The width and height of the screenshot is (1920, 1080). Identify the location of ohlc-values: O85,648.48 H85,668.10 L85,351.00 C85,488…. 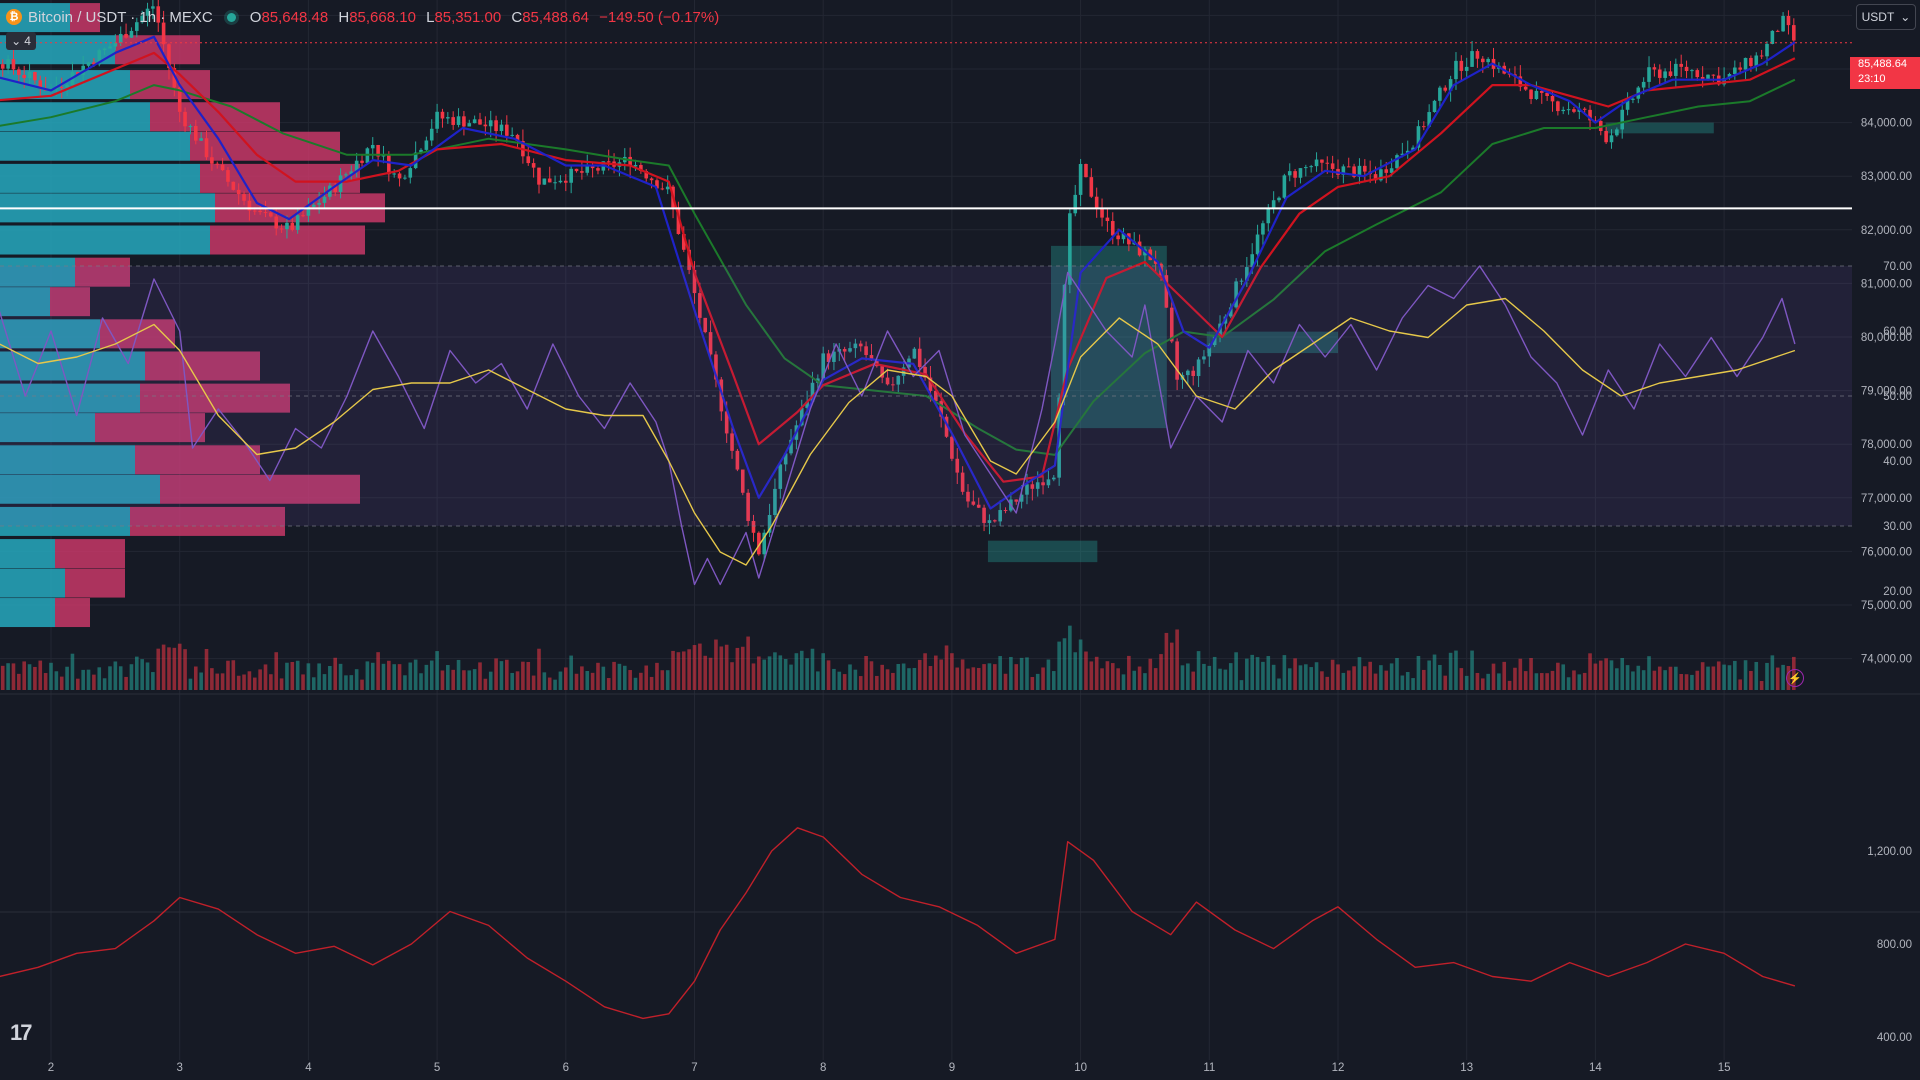
(484, 17).